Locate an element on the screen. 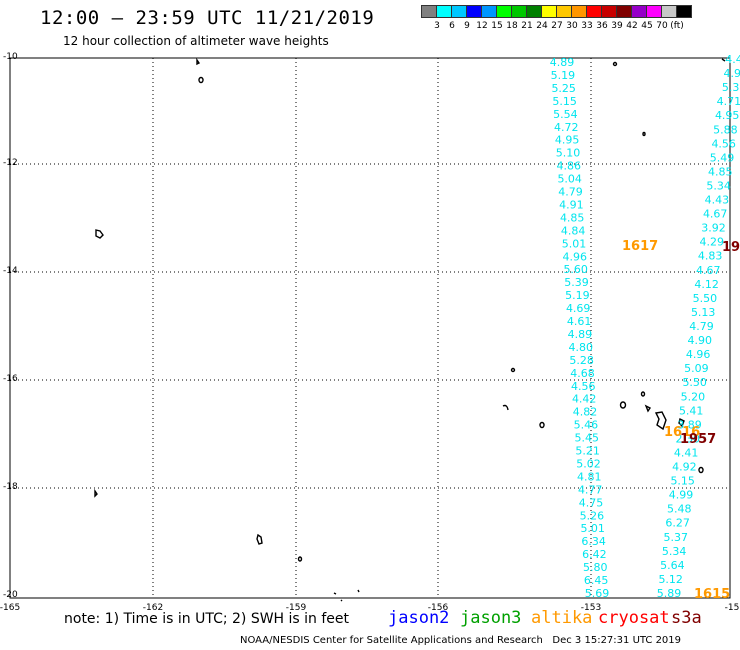  wave-height-label: 5.13 is located at coordinates (703, 312).